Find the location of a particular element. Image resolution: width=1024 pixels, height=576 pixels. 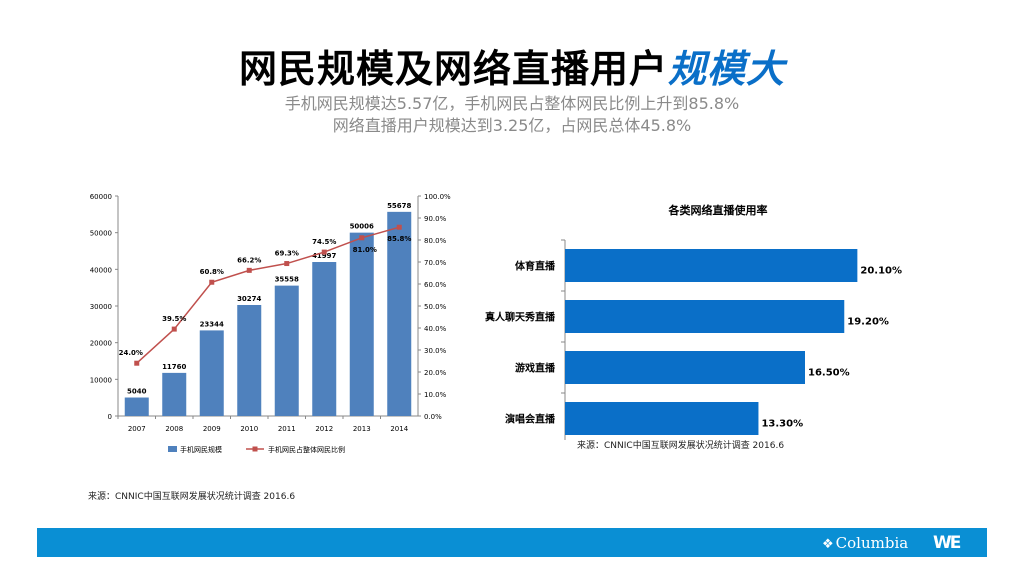

title-highlight: 规模大 is located at coordinates (727, 69).